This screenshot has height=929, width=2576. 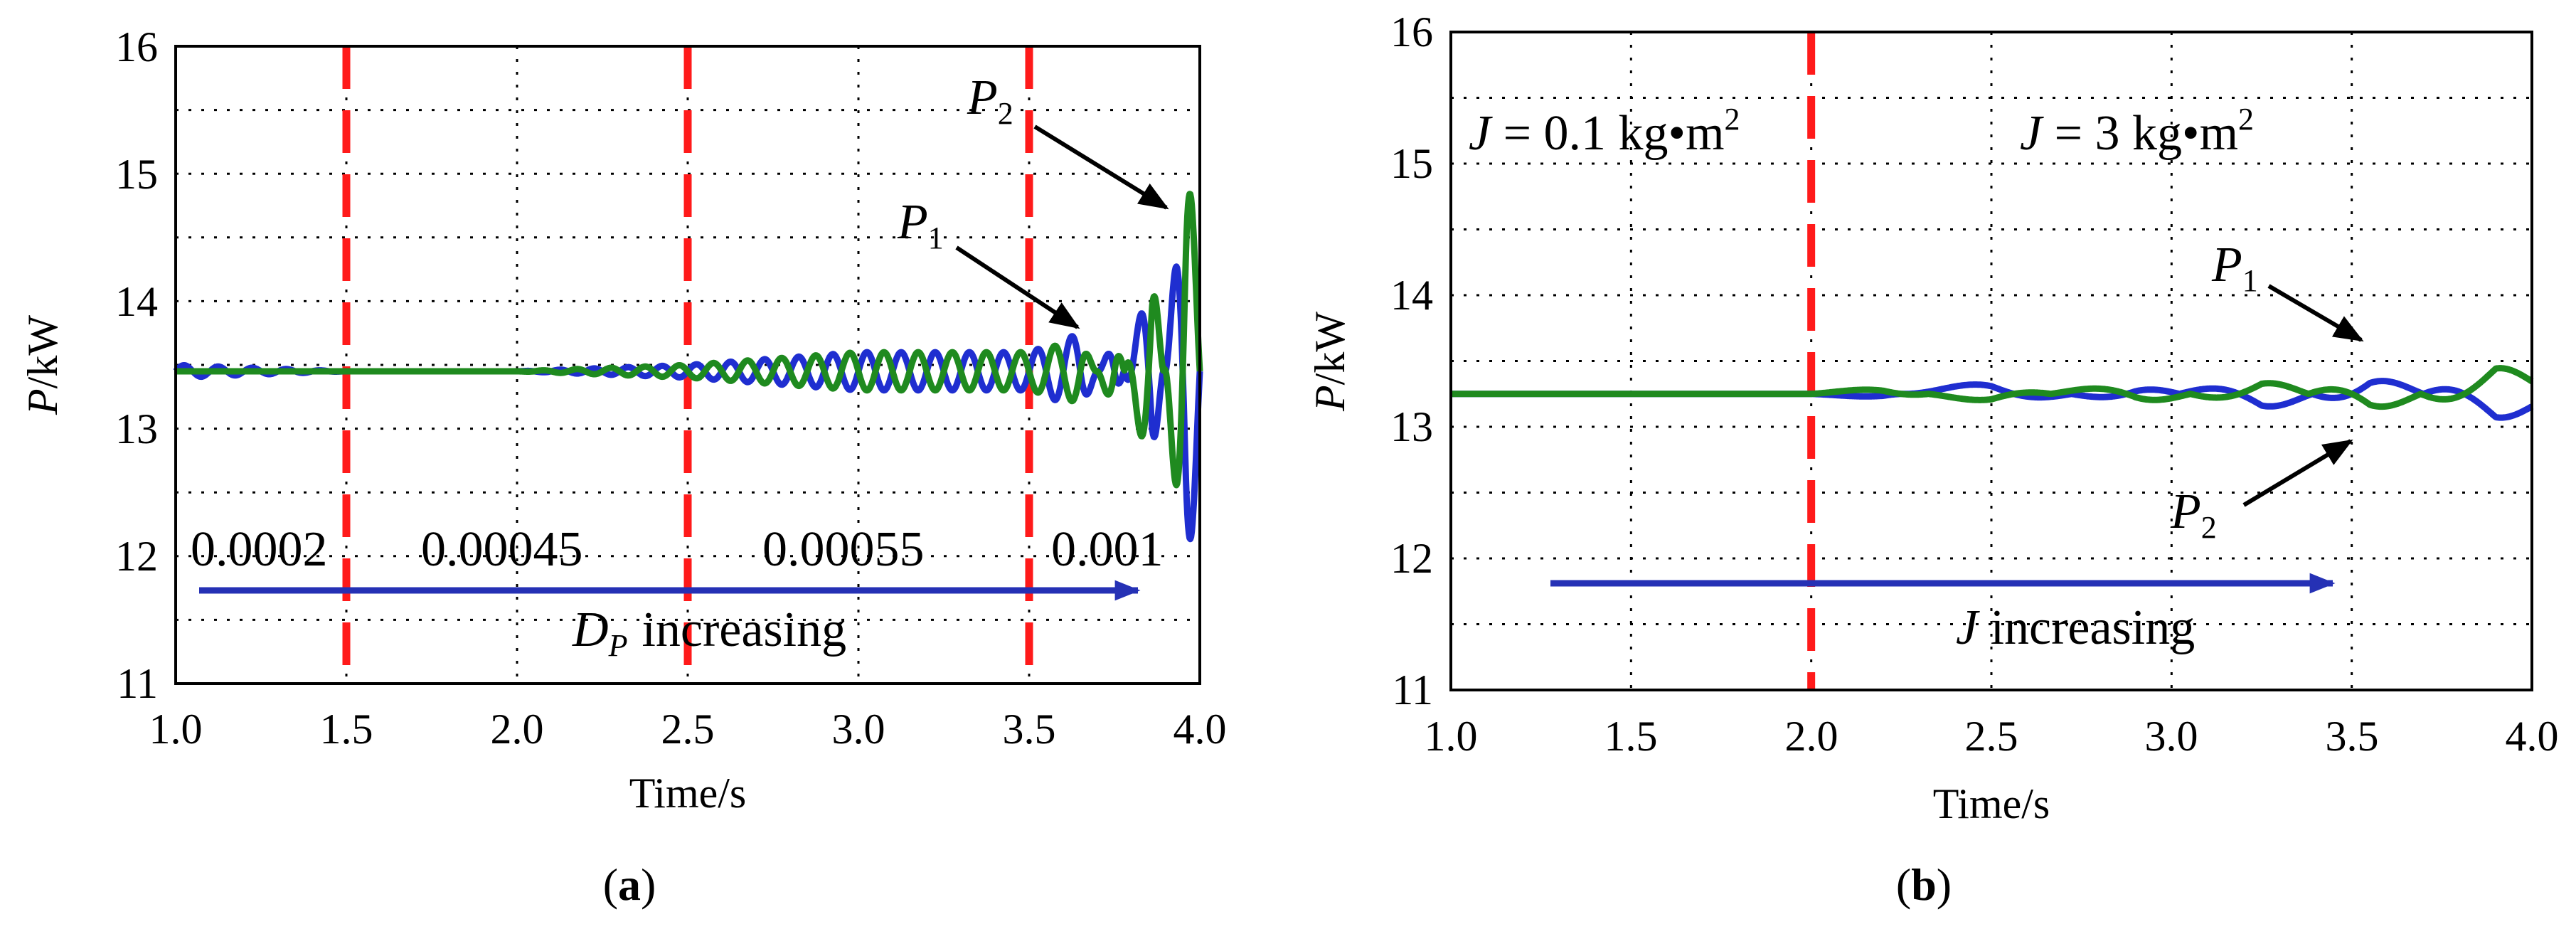 What do you see at coordinates (42, 352) in the screenshot?
I see `y-axis-unit: /kW` at bounding box center [42, 352].